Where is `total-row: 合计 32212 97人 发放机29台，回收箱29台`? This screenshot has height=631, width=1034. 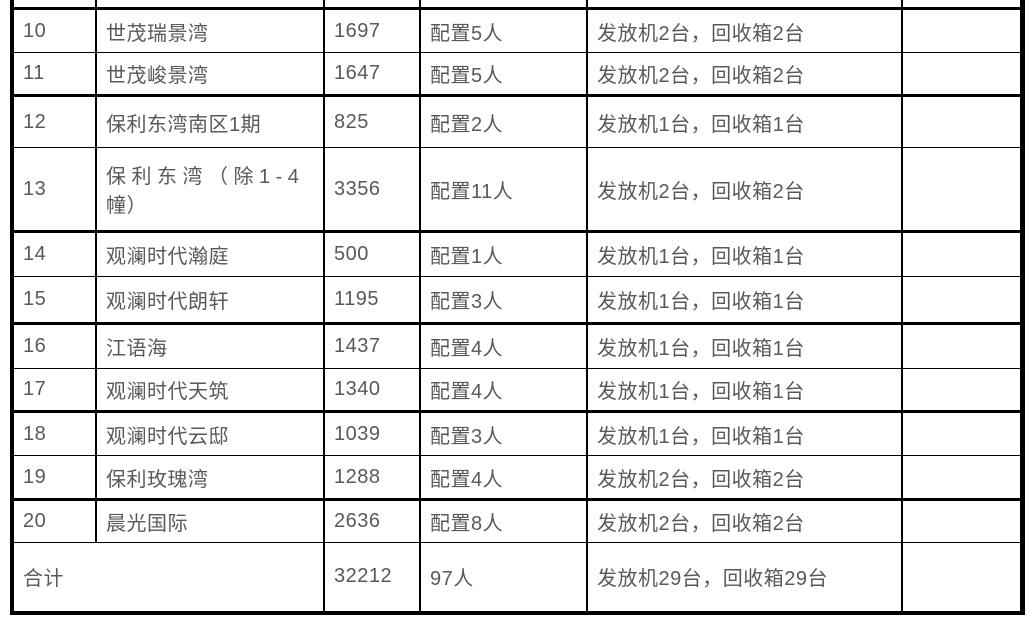
total-row: 合计 32212 97人 发放机29台，回收箱29台 is located at coordinates (517, 577).